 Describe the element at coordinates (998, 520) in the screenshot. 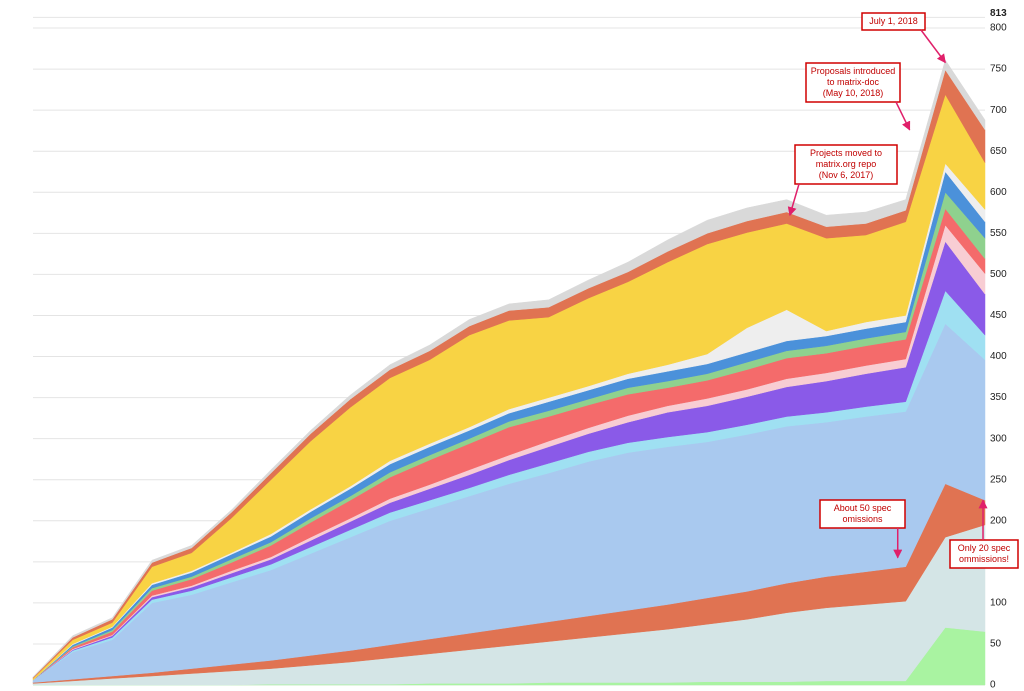

I see `y-tick-label: 200` at that location.